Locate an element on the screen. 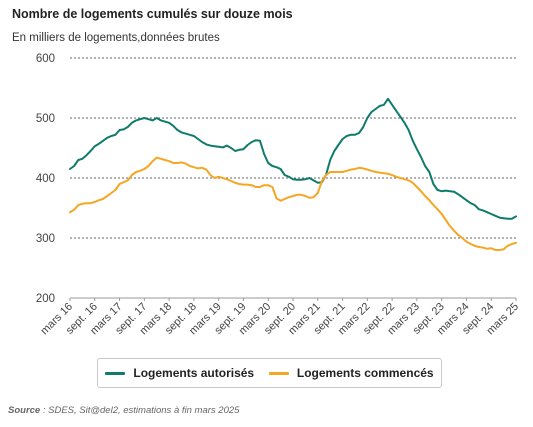 Image resolution: width=533 pixels, height=427 pixels. source-label: Source is located at coordinates (24, 410).